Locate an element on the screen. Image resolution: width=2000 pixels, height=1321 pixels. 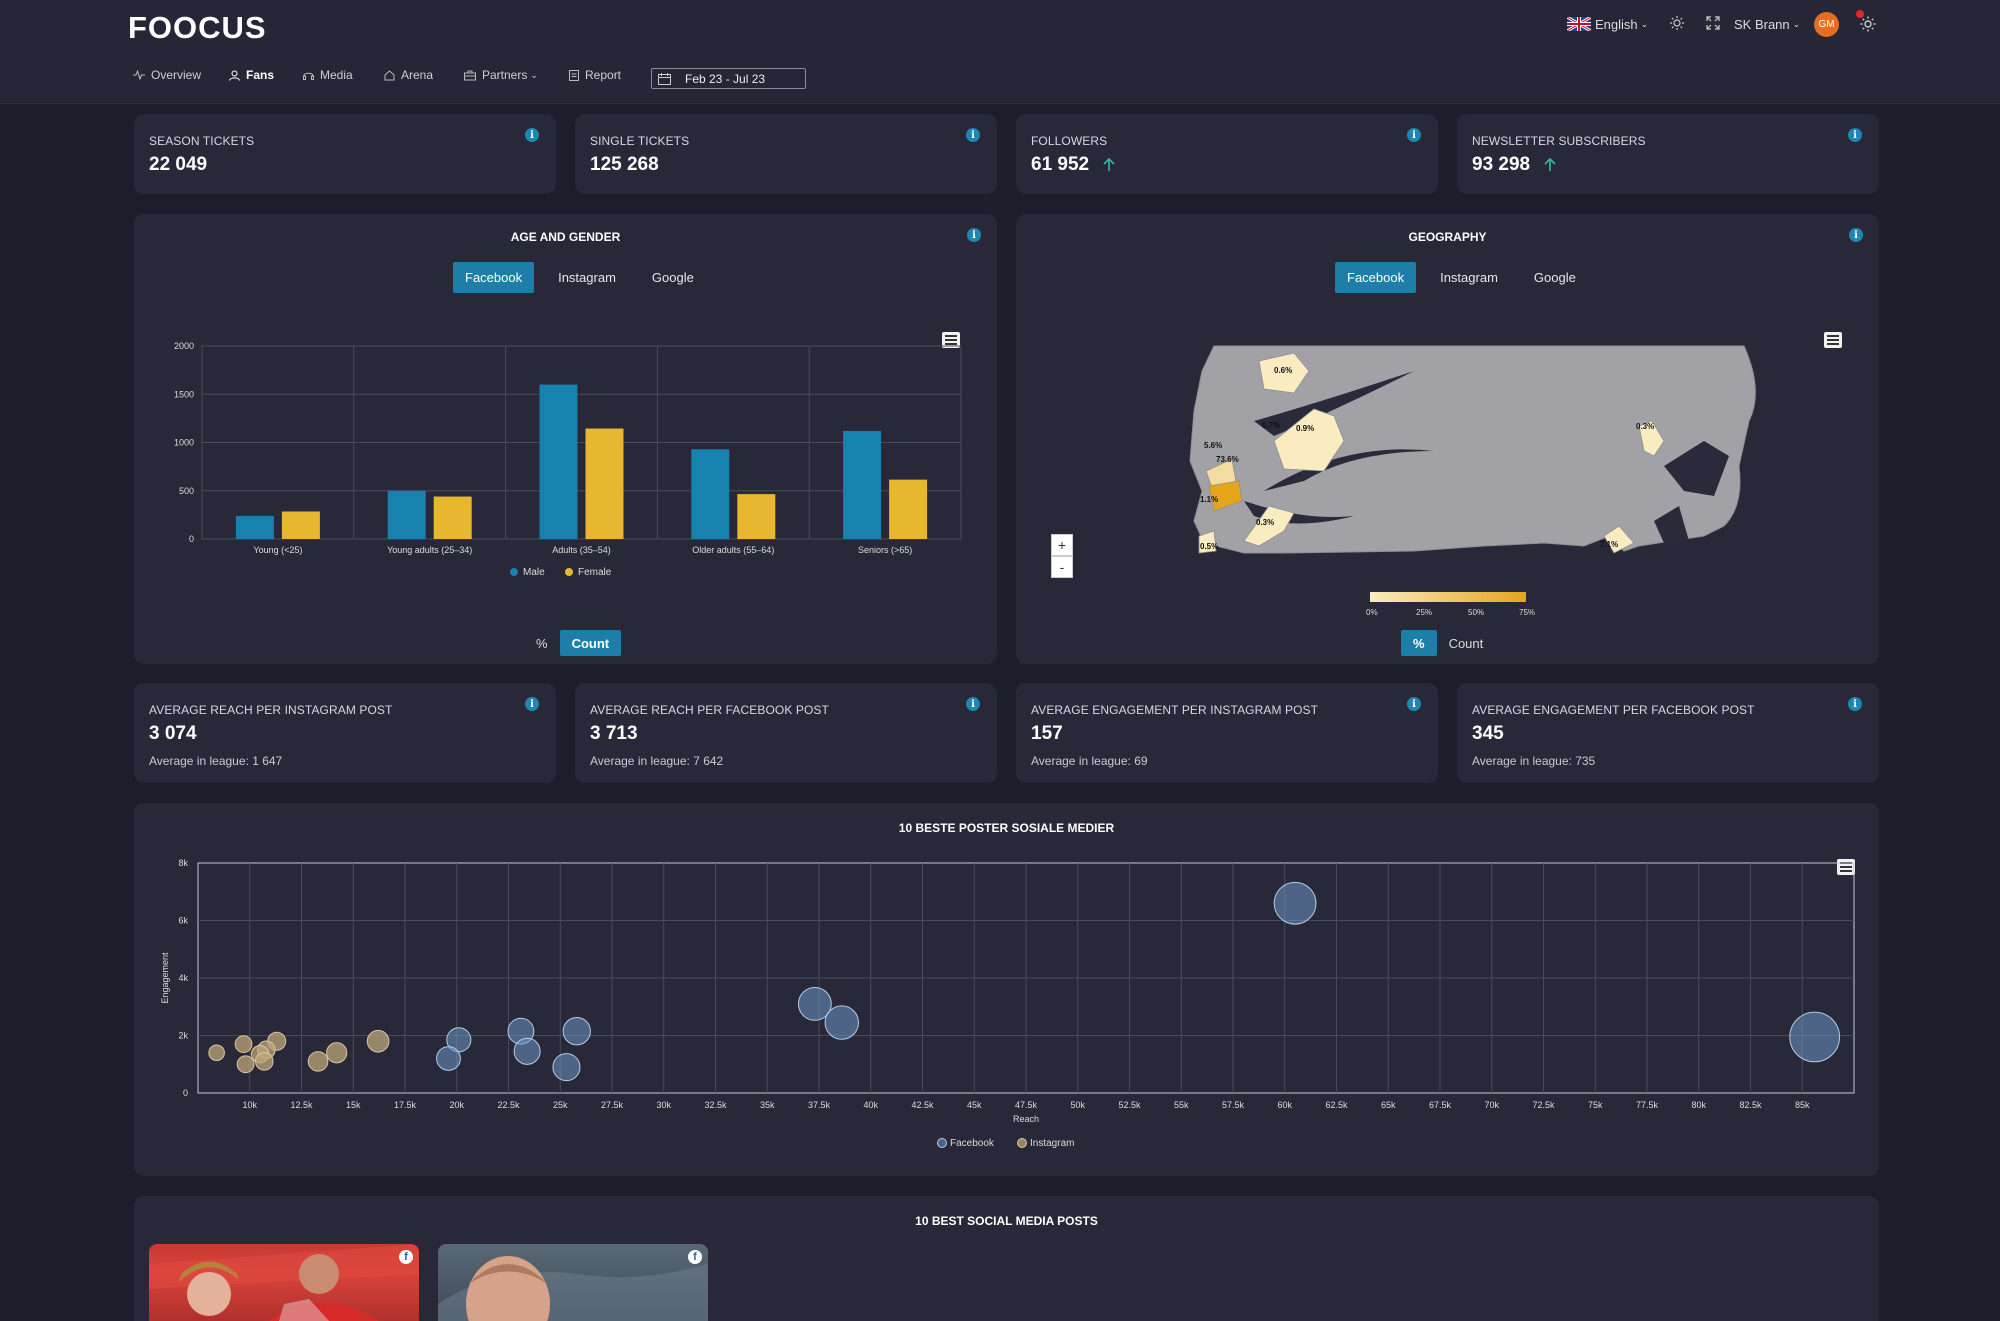
gear-icon is located at coordinates (1866, 21).